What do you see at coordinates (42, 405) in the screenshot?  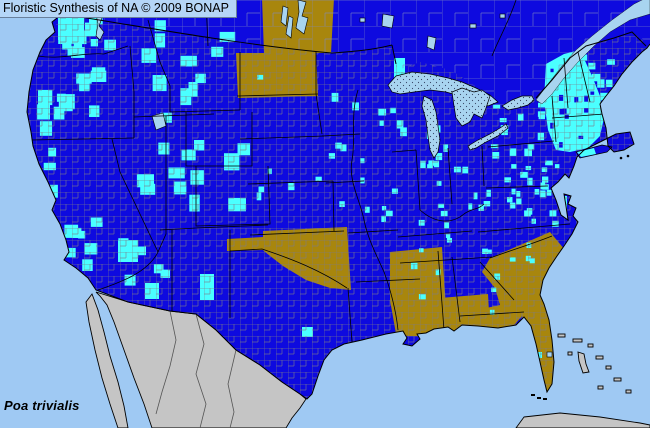 I see `species-name-label: Poa trivialis` at bounding box center [42, 405].